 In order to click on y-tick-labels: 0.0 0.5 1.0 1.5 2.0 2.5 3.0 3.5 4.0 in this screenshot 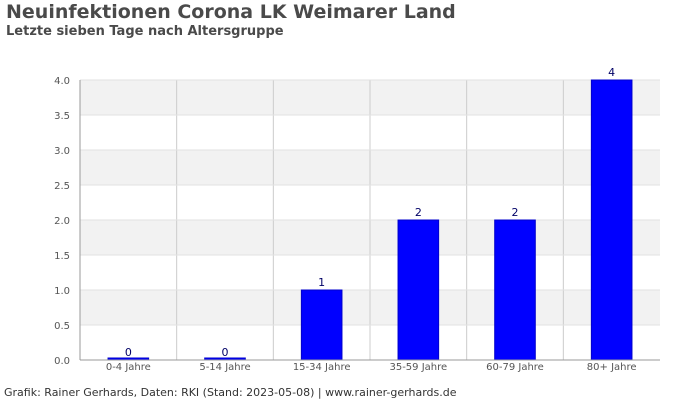, I will do `click(62, 221)`.